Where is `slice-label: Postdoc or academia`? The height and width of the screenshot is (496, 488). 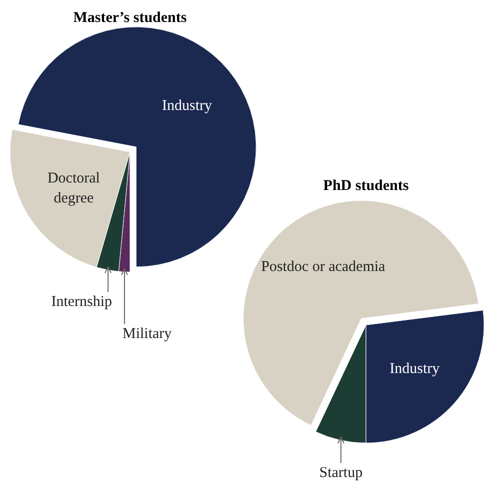 slice-label: Postdoc or academia is located at coordinates (323, 267).